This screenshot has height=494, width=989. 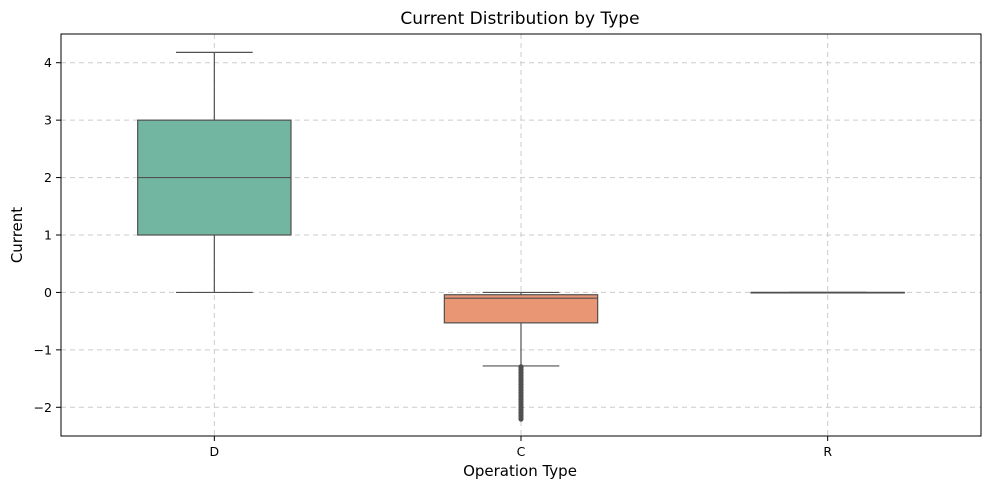 I want to click on chart-title: Current Distribution by Type, so click(x=519, y=19).